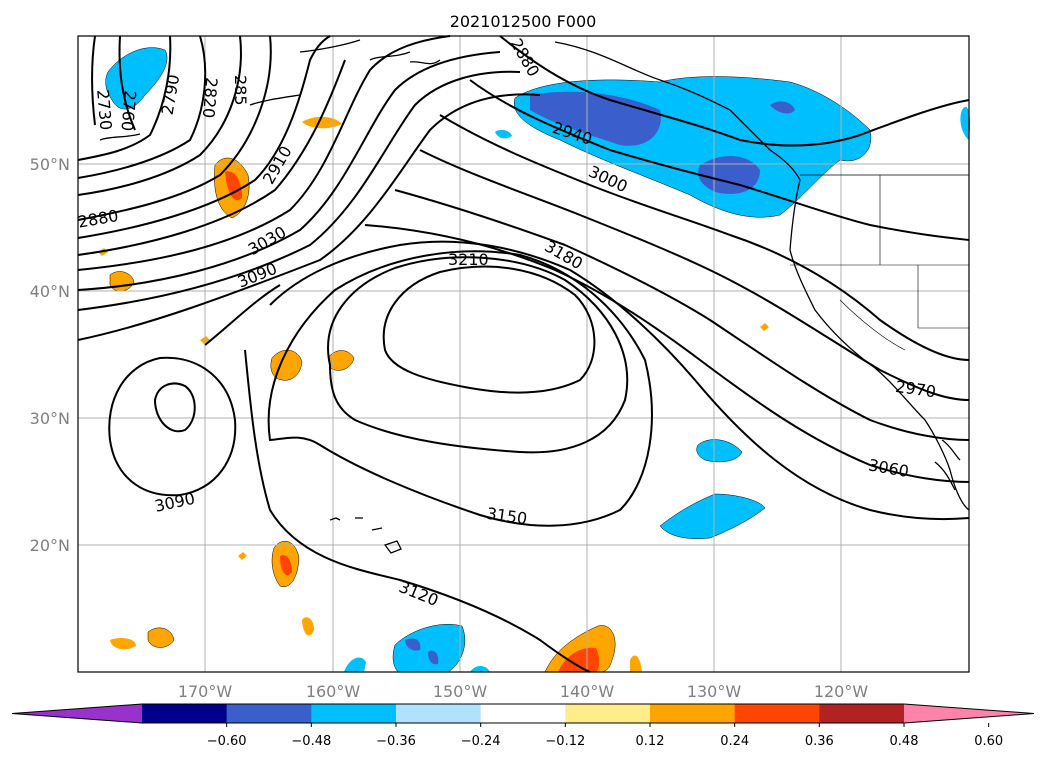  What do you see at coordinates (205, 691) in the screenshot?
I see `lon-label-170w: 170°W` at bounding box center [205, 691].